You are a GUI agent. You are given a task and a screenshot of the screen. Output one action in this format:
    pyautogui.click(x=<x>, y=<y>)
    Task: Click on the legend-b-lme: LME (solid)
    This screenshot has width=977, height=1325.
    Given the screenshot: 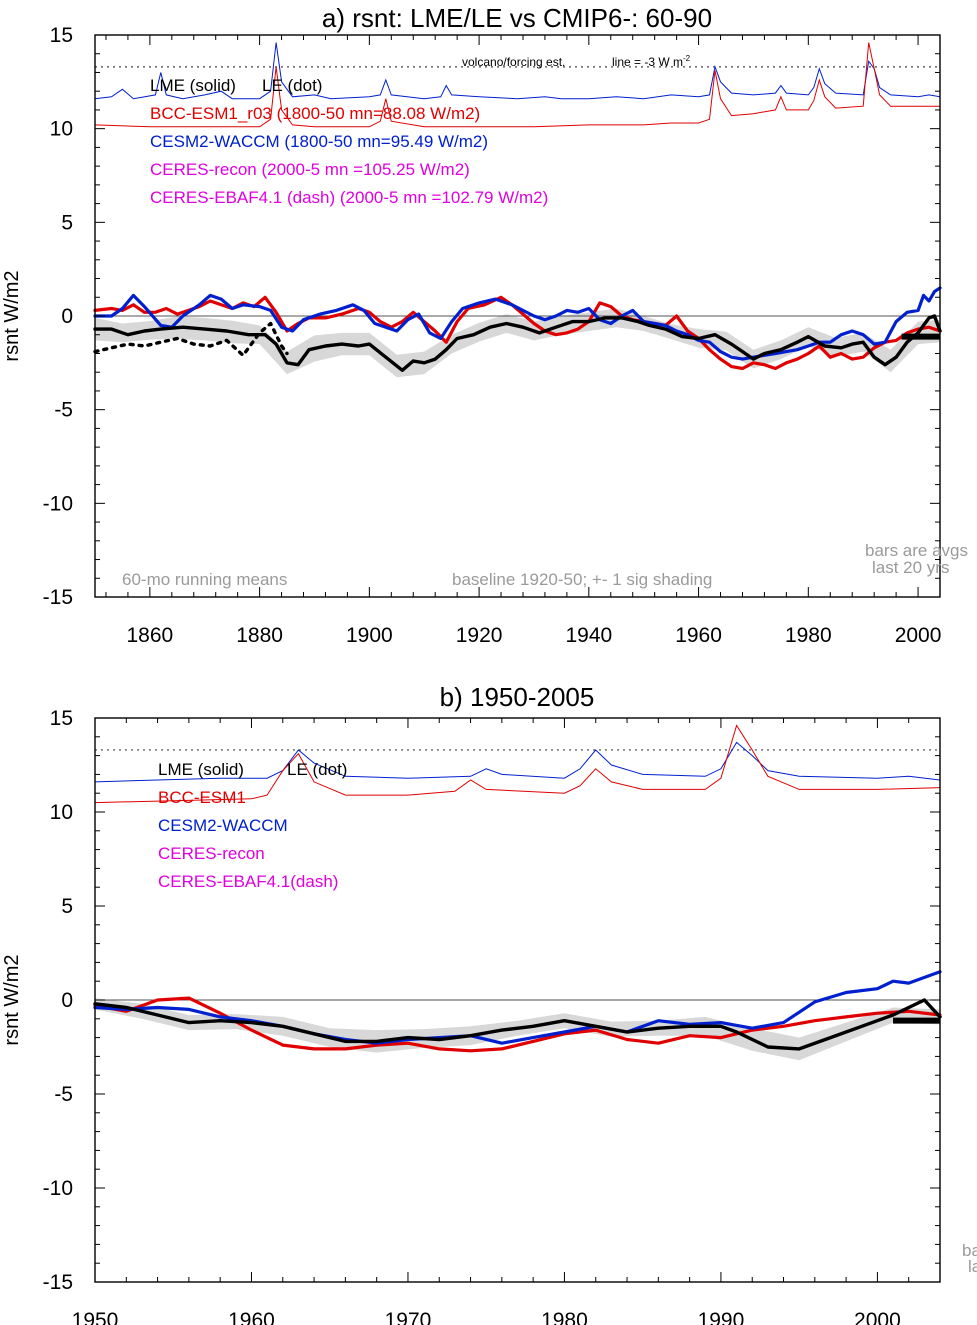 What is the action you would take?
    pyautogui.click(x=201, y=769)
    